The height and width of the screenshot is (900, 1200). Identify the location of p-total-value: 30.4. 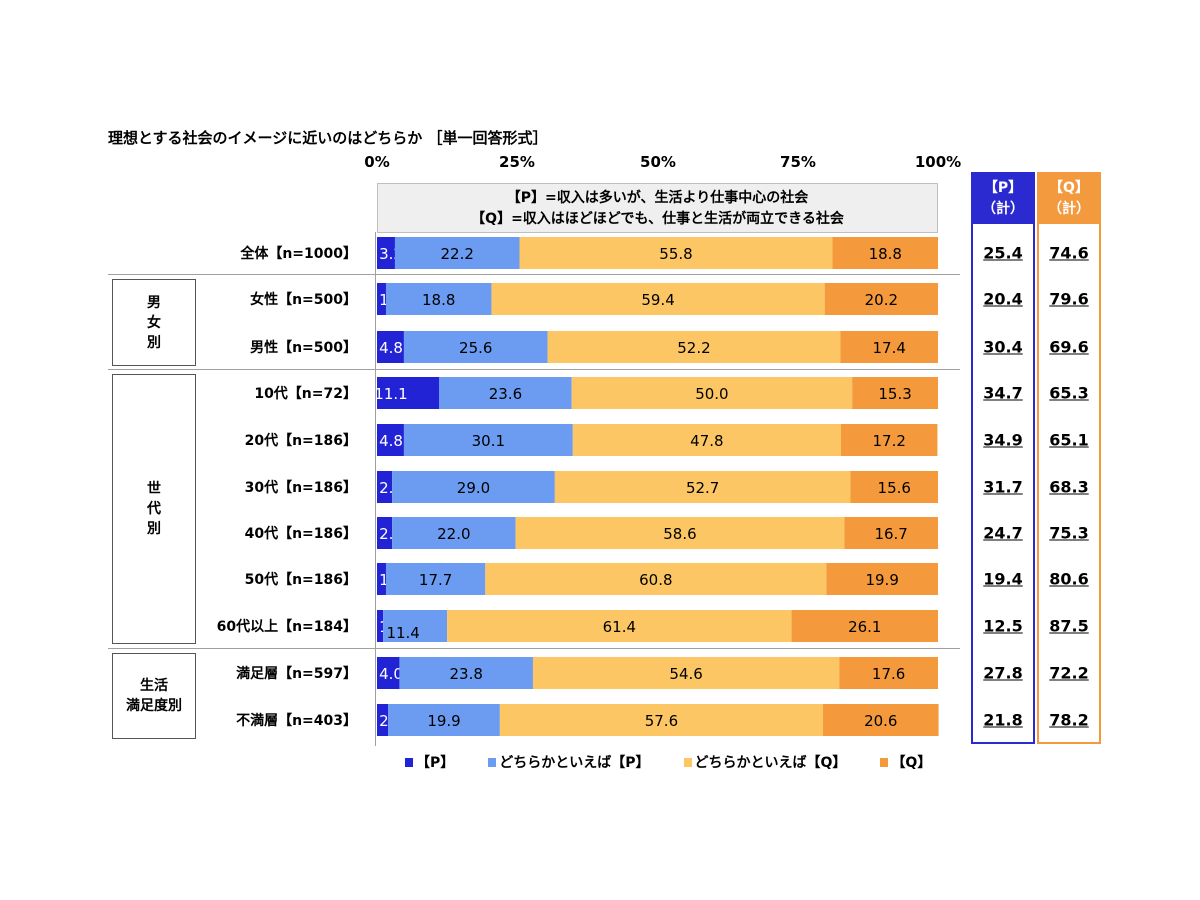
(1003, 347).